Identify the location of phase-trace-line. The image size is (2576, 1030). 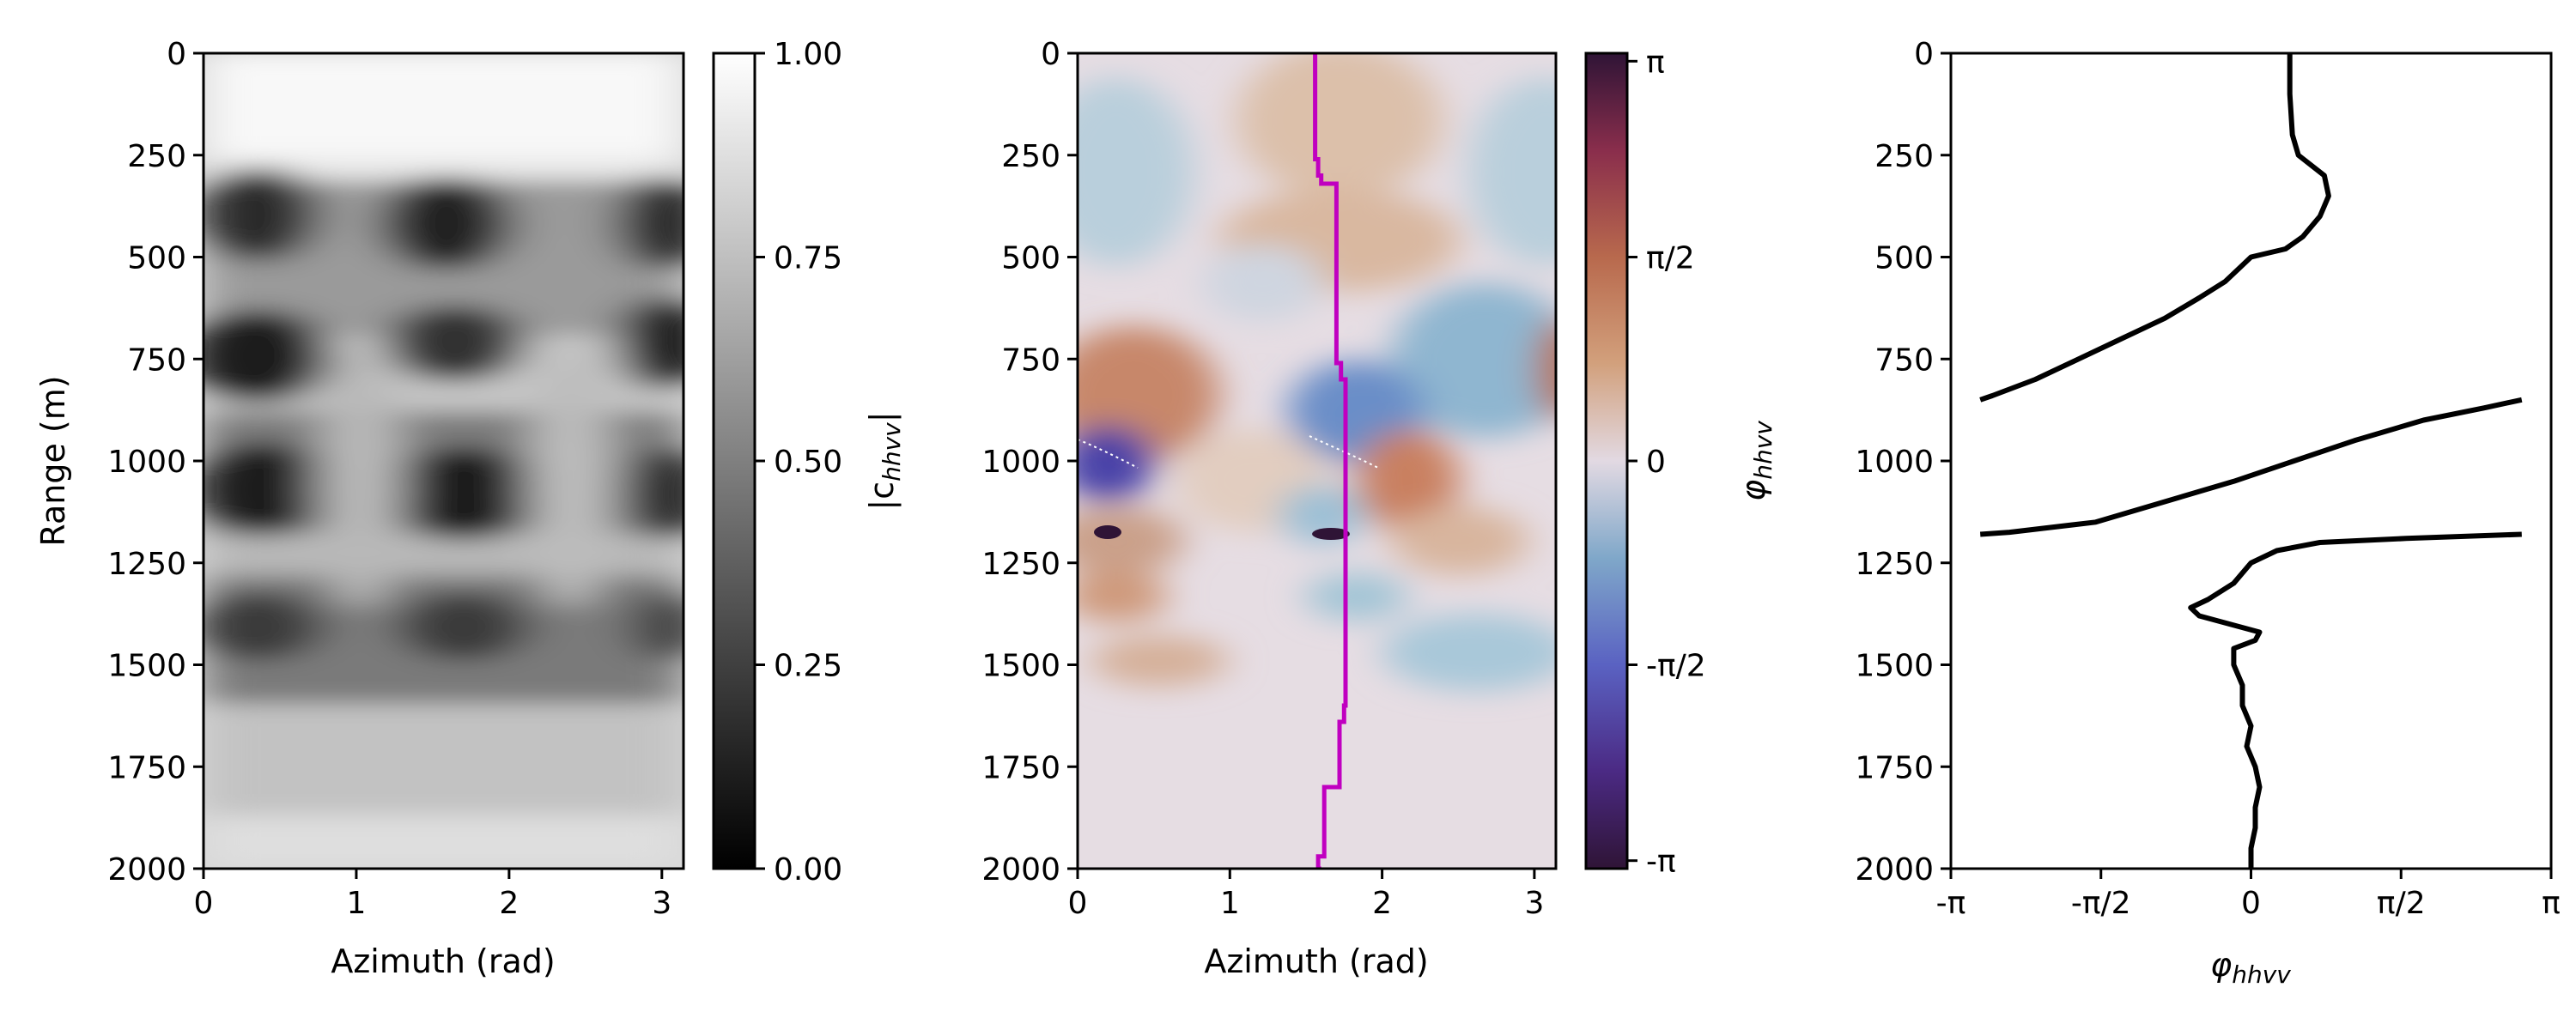
(1330, 461).